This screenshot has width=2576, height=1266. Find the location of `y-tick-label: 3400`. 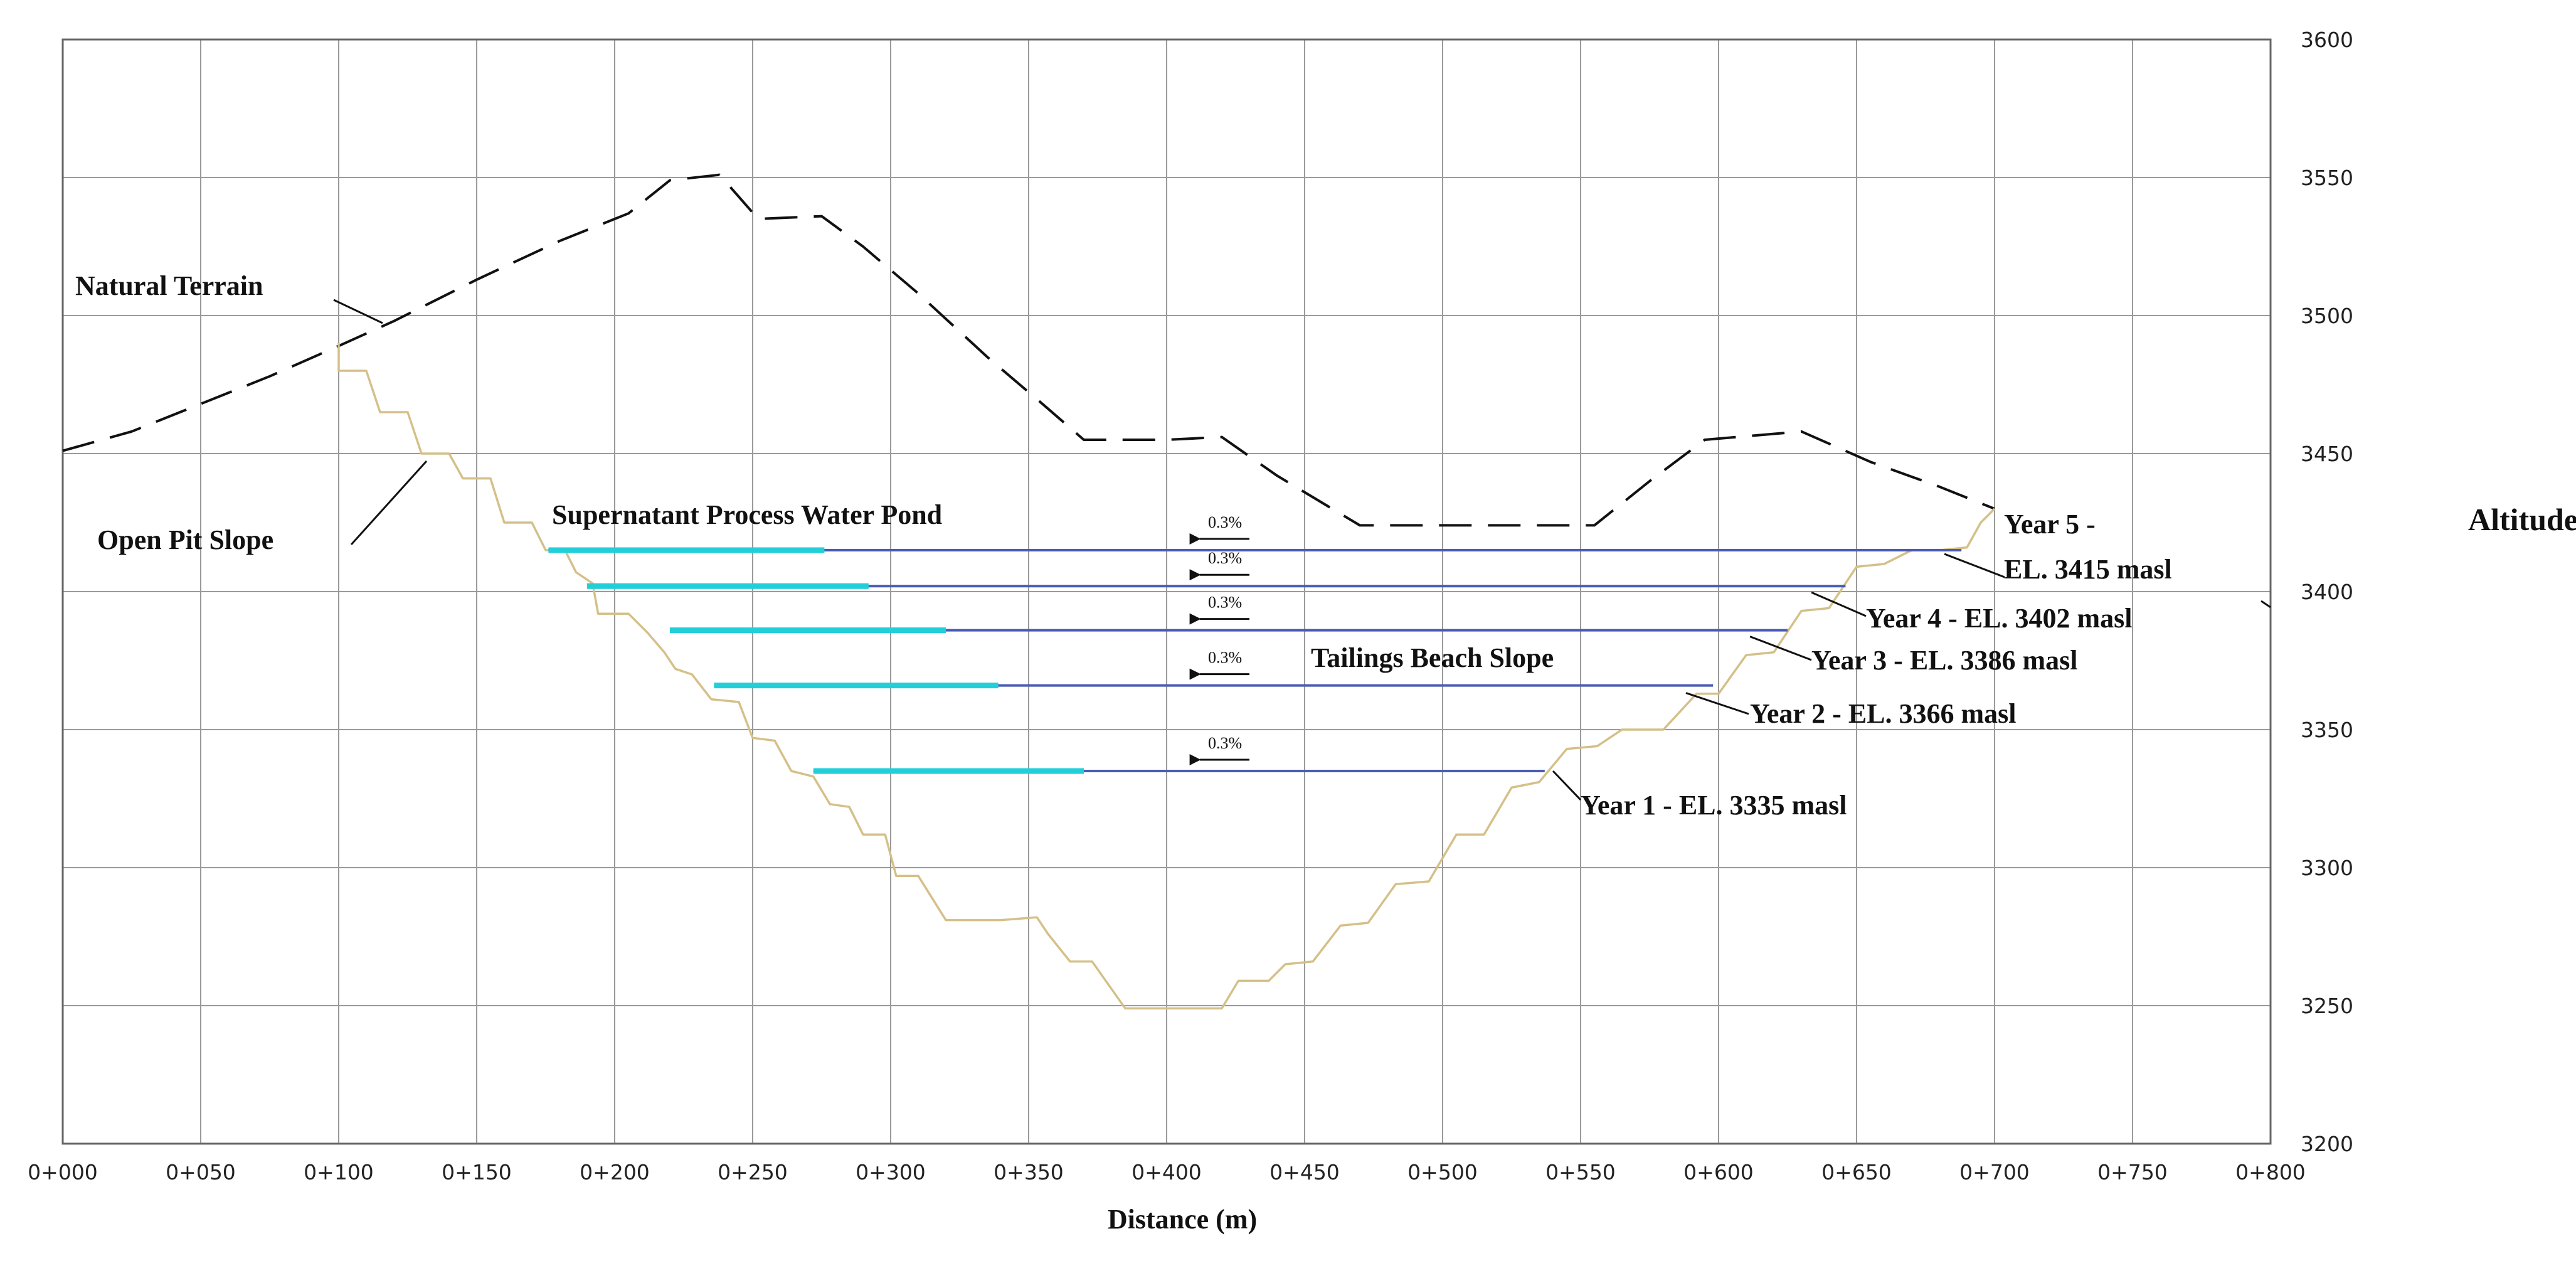

y-tick-label: 3400 is located at coordinates (2327, 592).